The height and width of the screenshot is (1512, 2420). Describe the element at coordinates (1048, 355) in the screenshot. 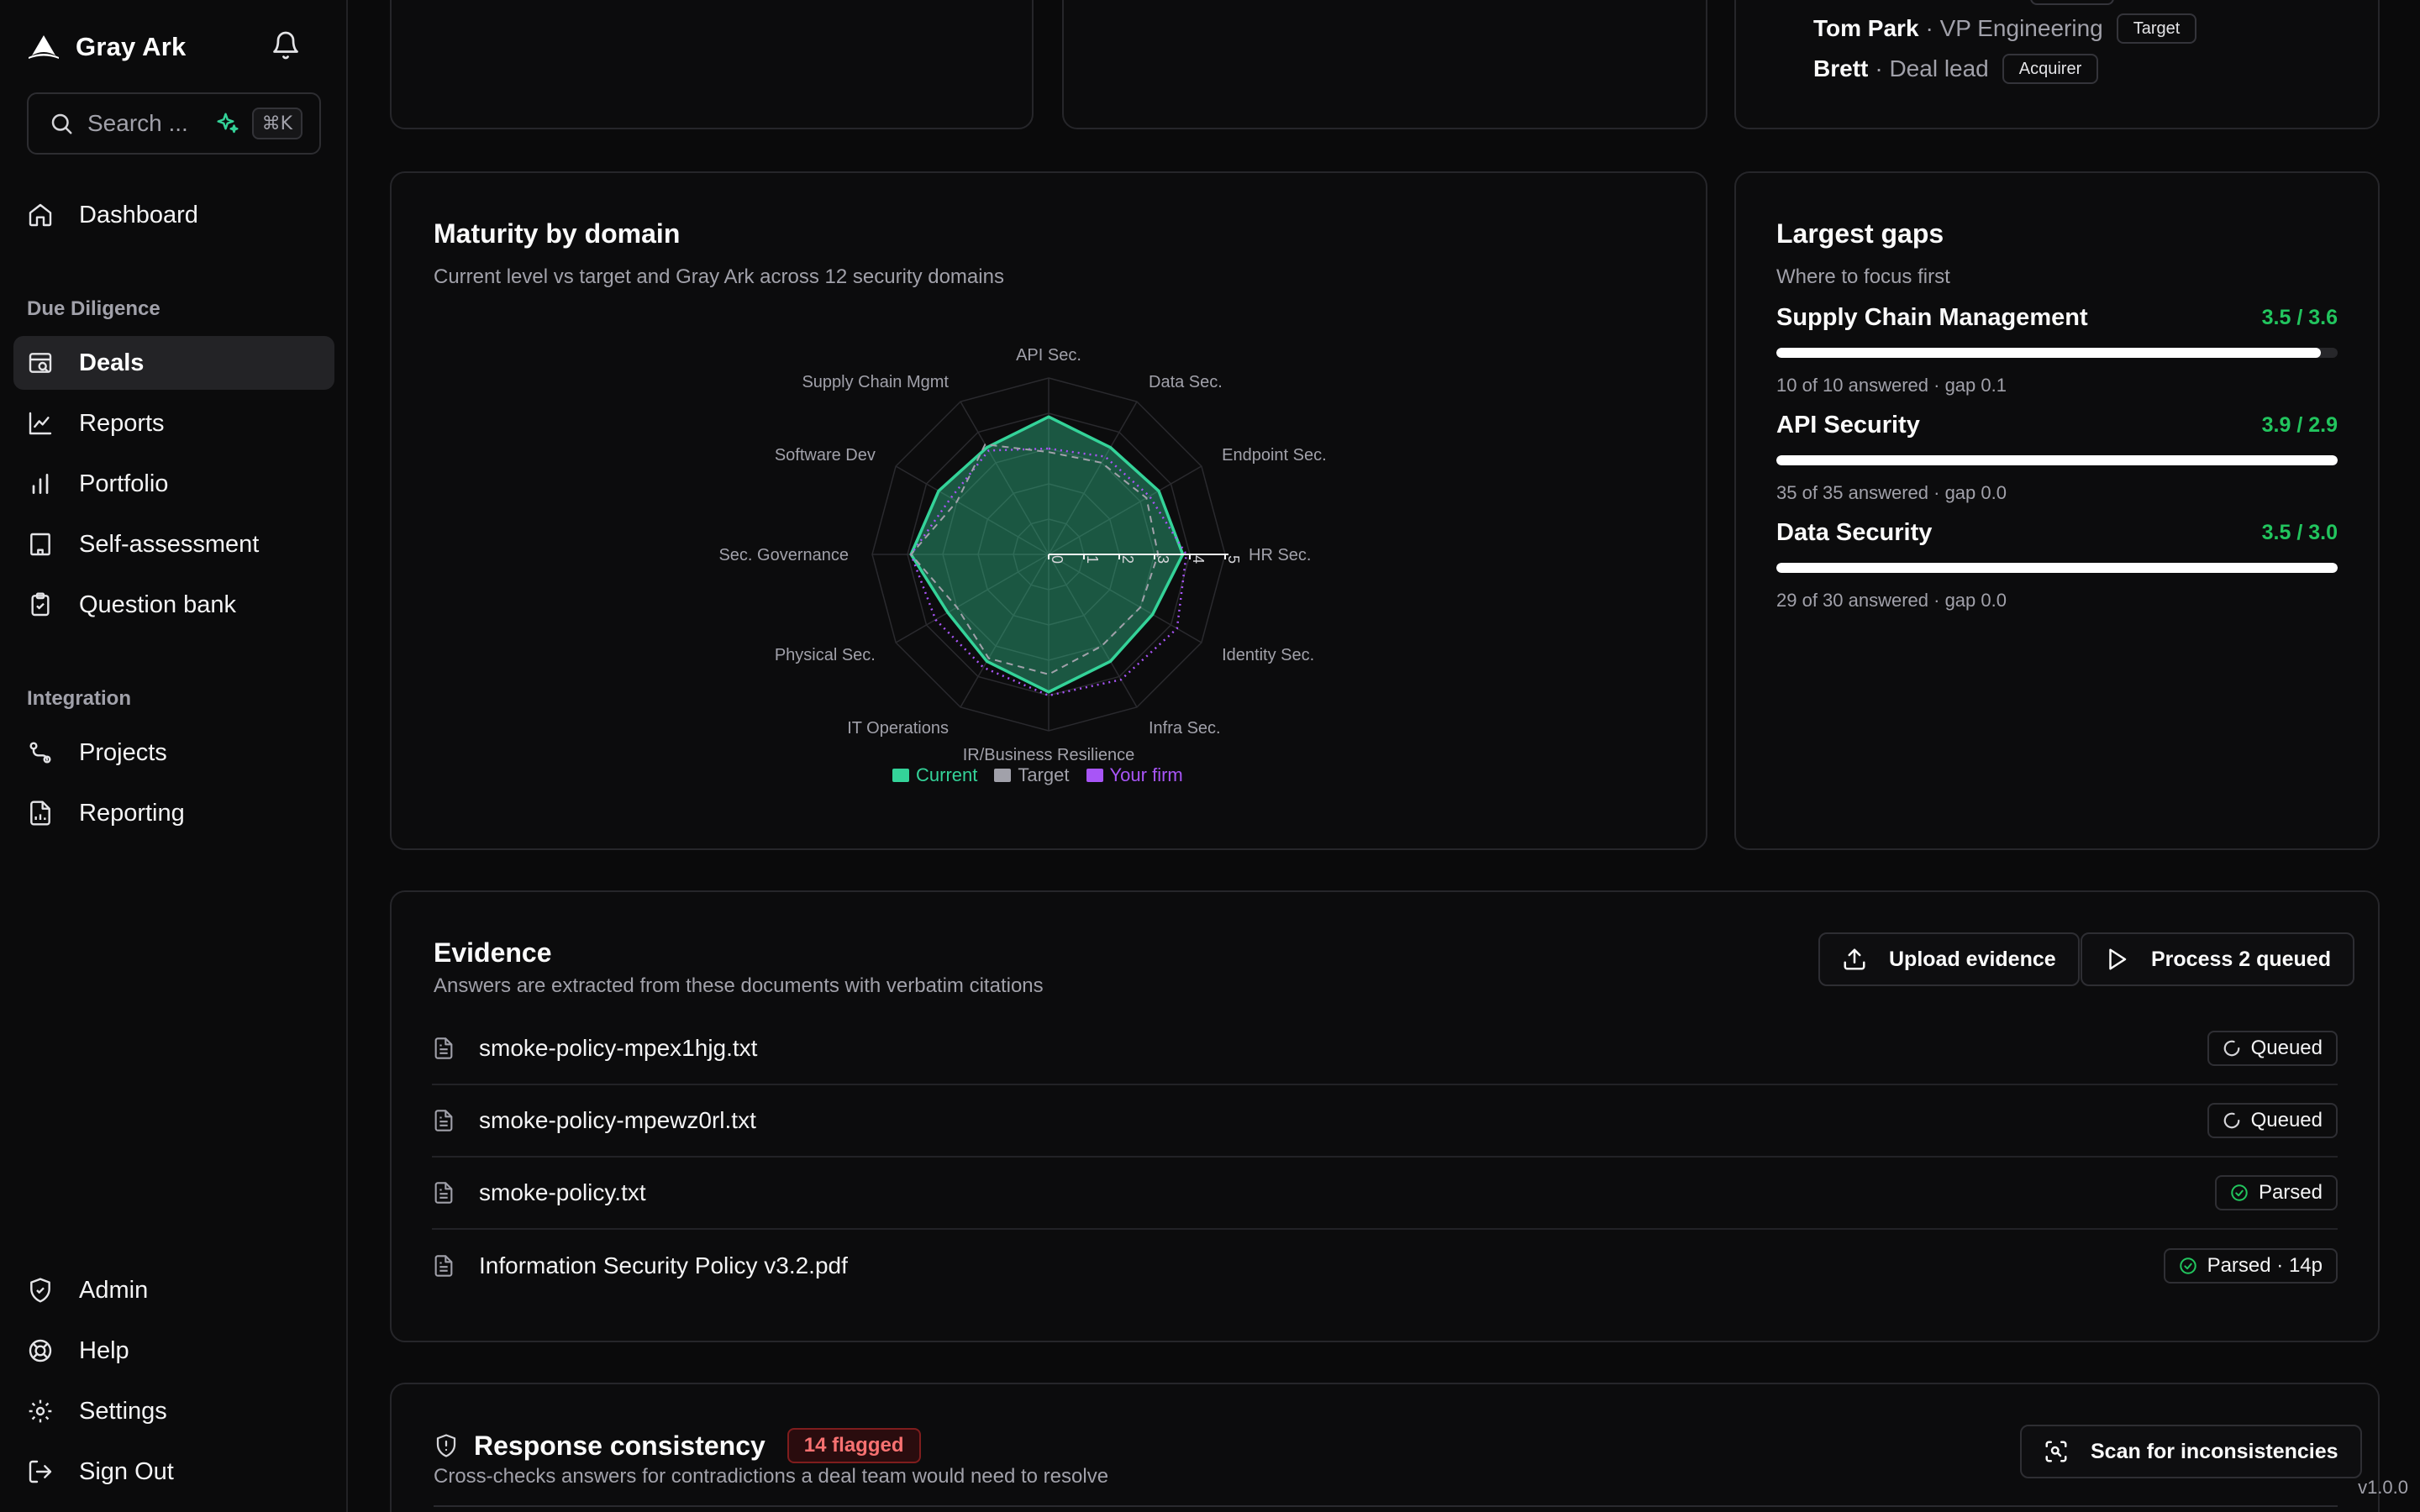

I see `radar-category-label: API Sec.` at that location.